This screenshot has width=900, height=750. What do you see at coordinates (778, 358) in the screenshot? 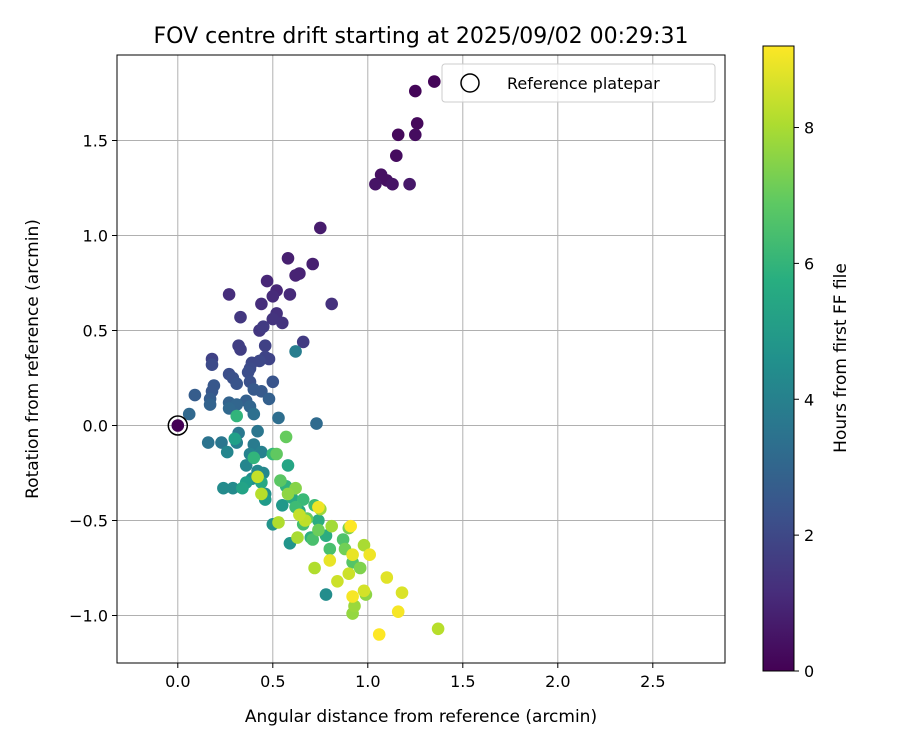
I see `colorbar-gradient` at bounding box center [778, 358].